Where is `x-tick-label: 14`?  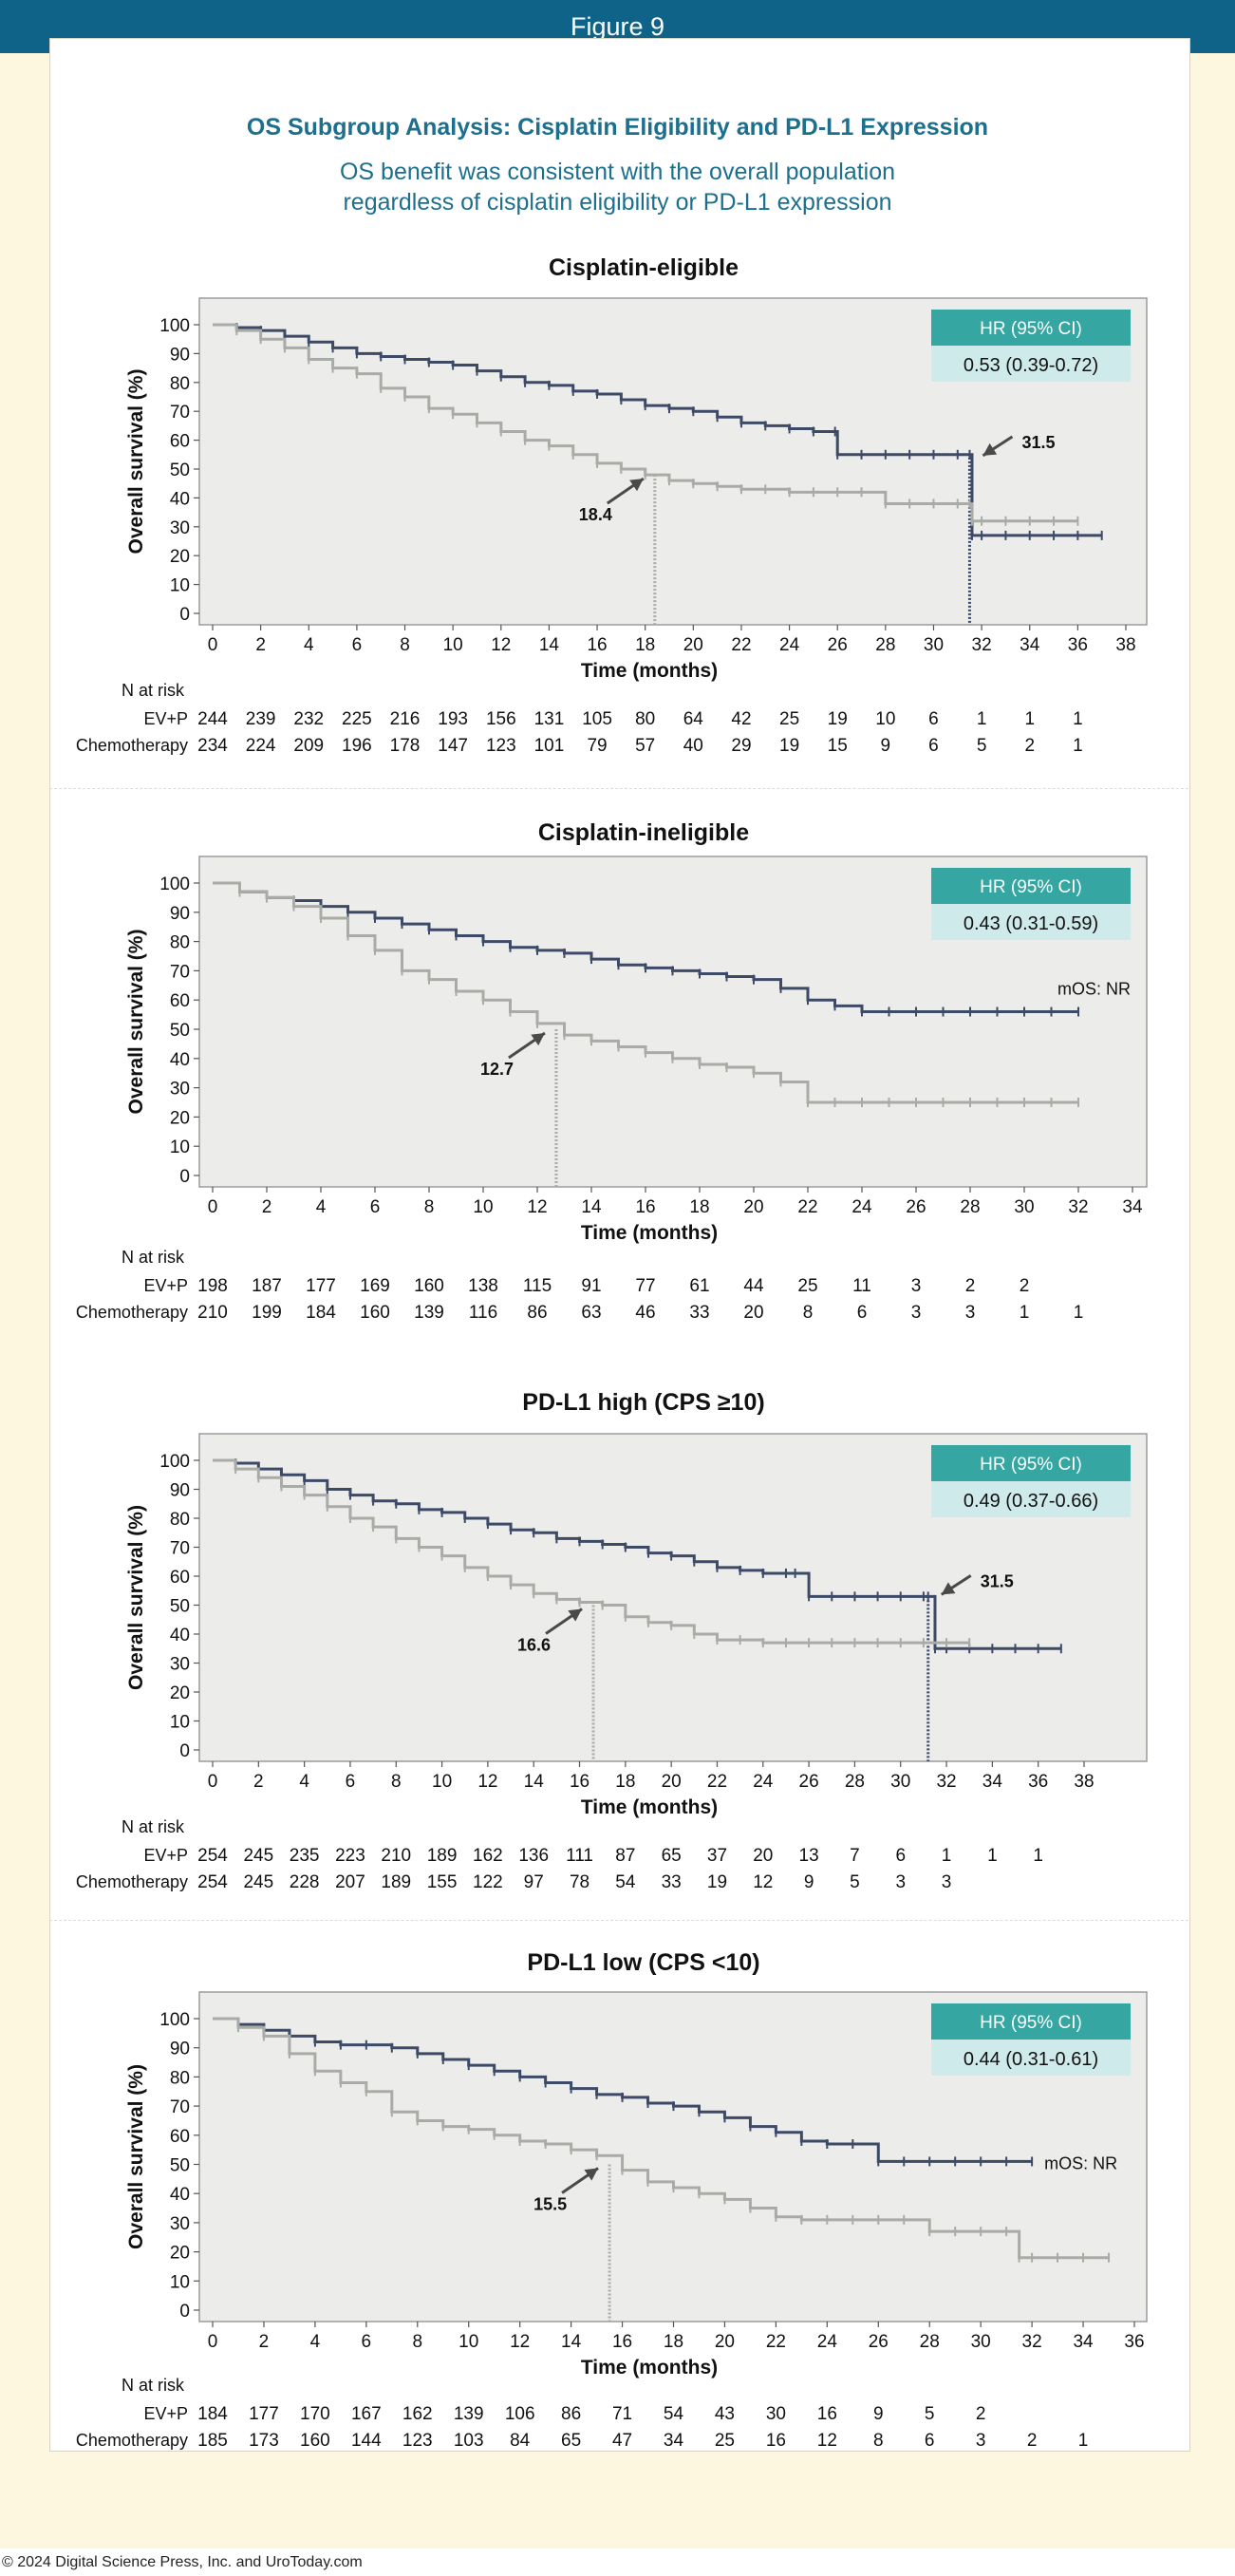 x-tick-label: 14 is located at coordinates (591, 1207).